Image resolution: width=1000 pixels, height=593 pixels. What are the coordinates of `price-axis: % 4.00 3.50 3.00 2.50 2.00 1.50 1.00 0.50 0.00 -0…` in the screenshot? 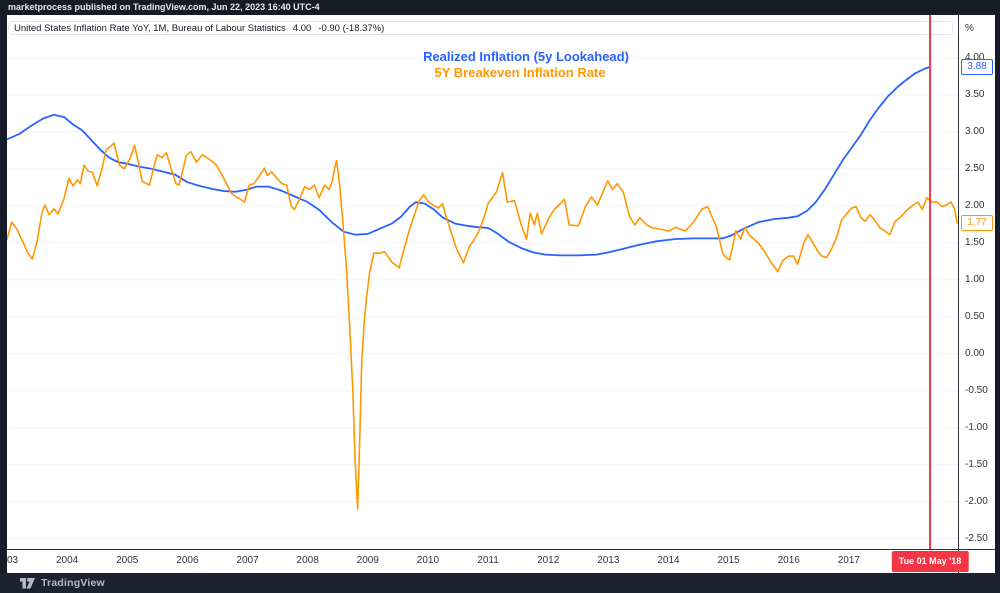 It's located at (976, 282).